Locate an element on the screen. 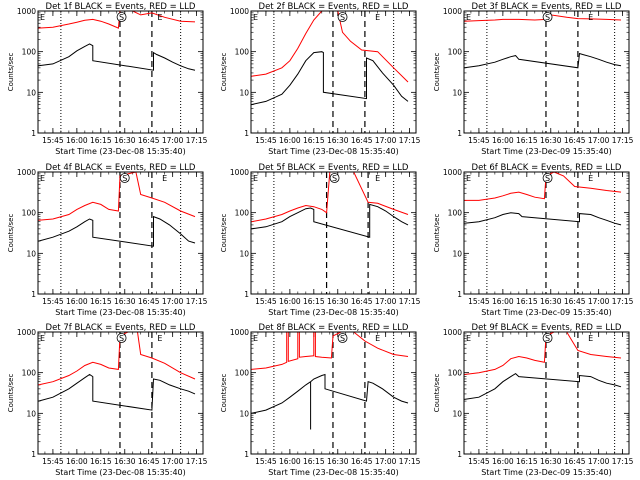  x-axis-label: Start Time (23-Dec-08 15:35:40) is located at coordinates (120, 151).